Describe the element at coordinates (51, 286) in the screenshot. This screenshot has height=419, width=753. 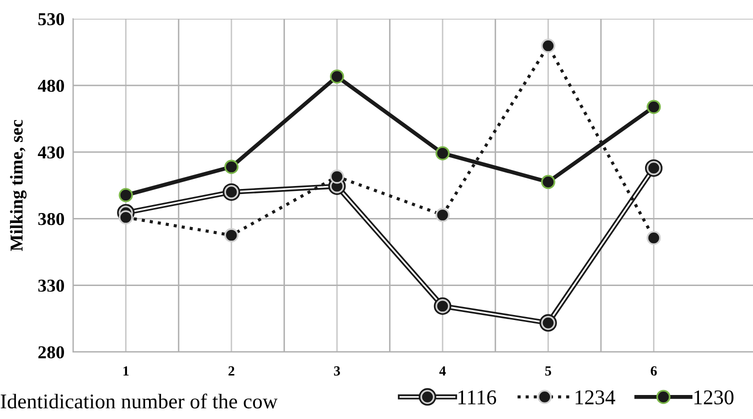
I see `y-tick-label: 330` at that location.